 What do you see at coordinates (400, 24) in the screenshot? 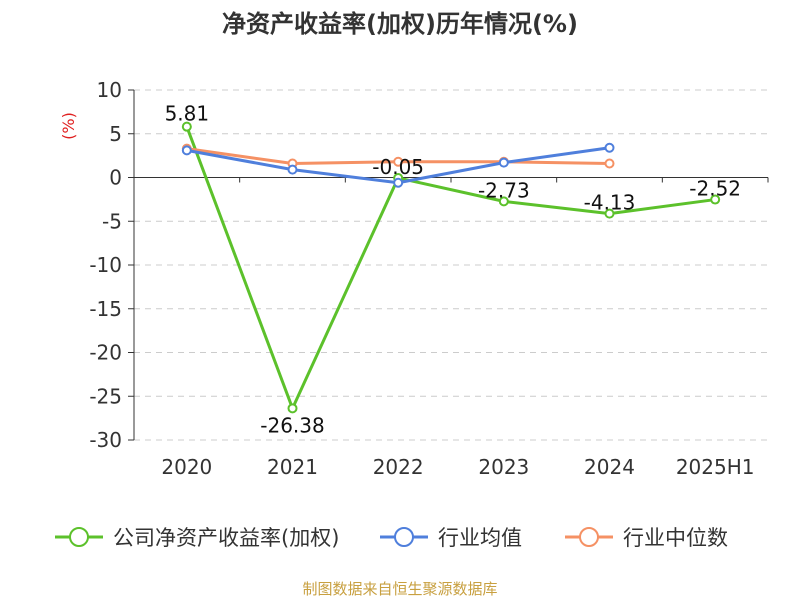
I see `chart-title: 净资产收益率(加权)历年情况(%)` at bounding box center [400, 24].